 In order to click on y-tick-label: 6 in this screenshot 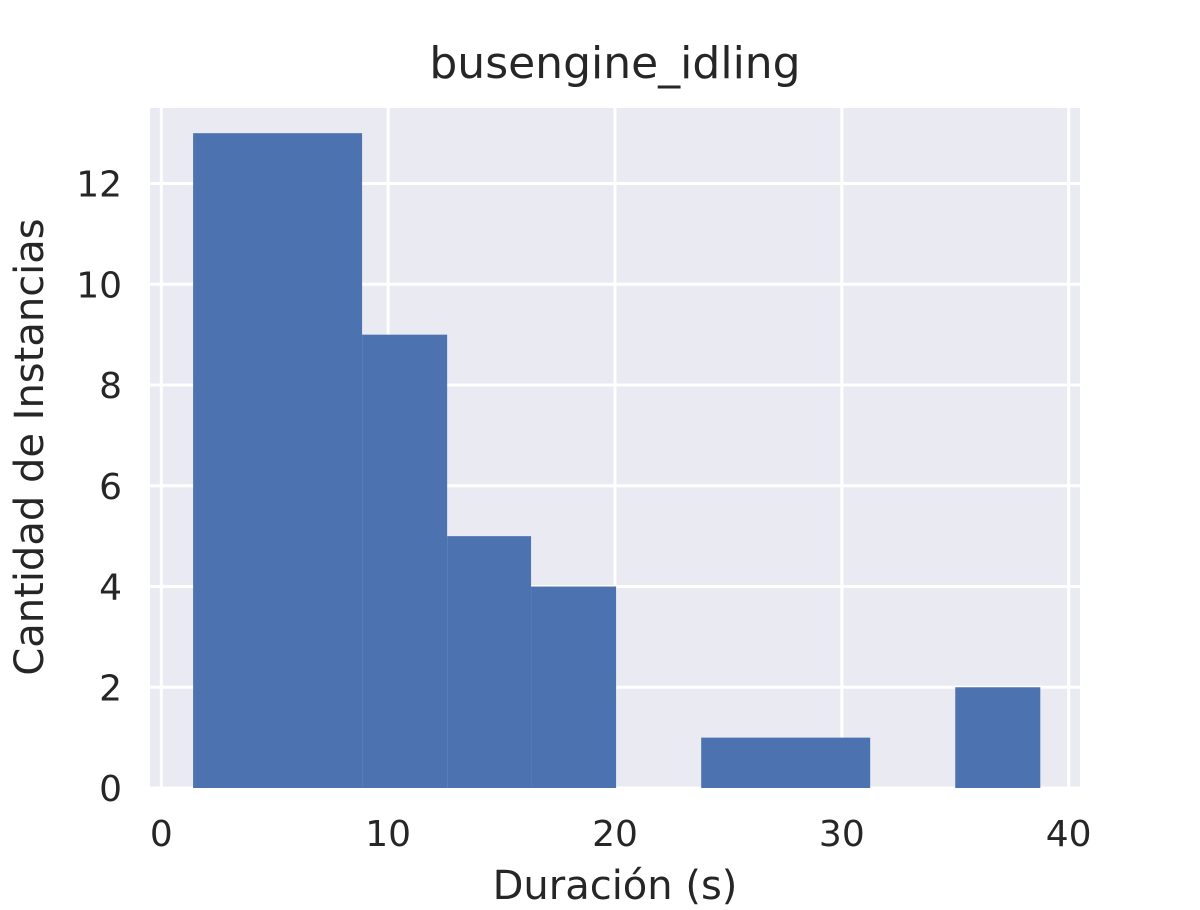, I will do `click(110, 487)`.